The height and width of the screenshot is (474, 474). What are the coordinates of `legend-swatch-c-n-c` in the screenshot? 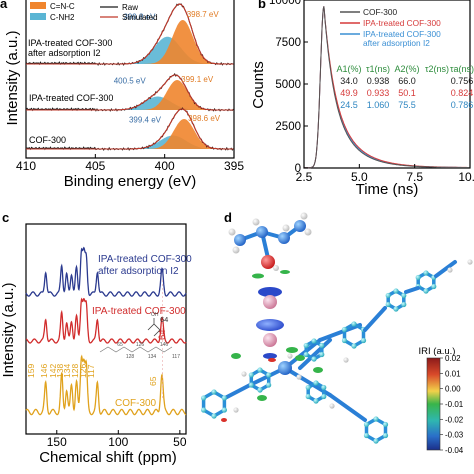 It's located at (38, 5).